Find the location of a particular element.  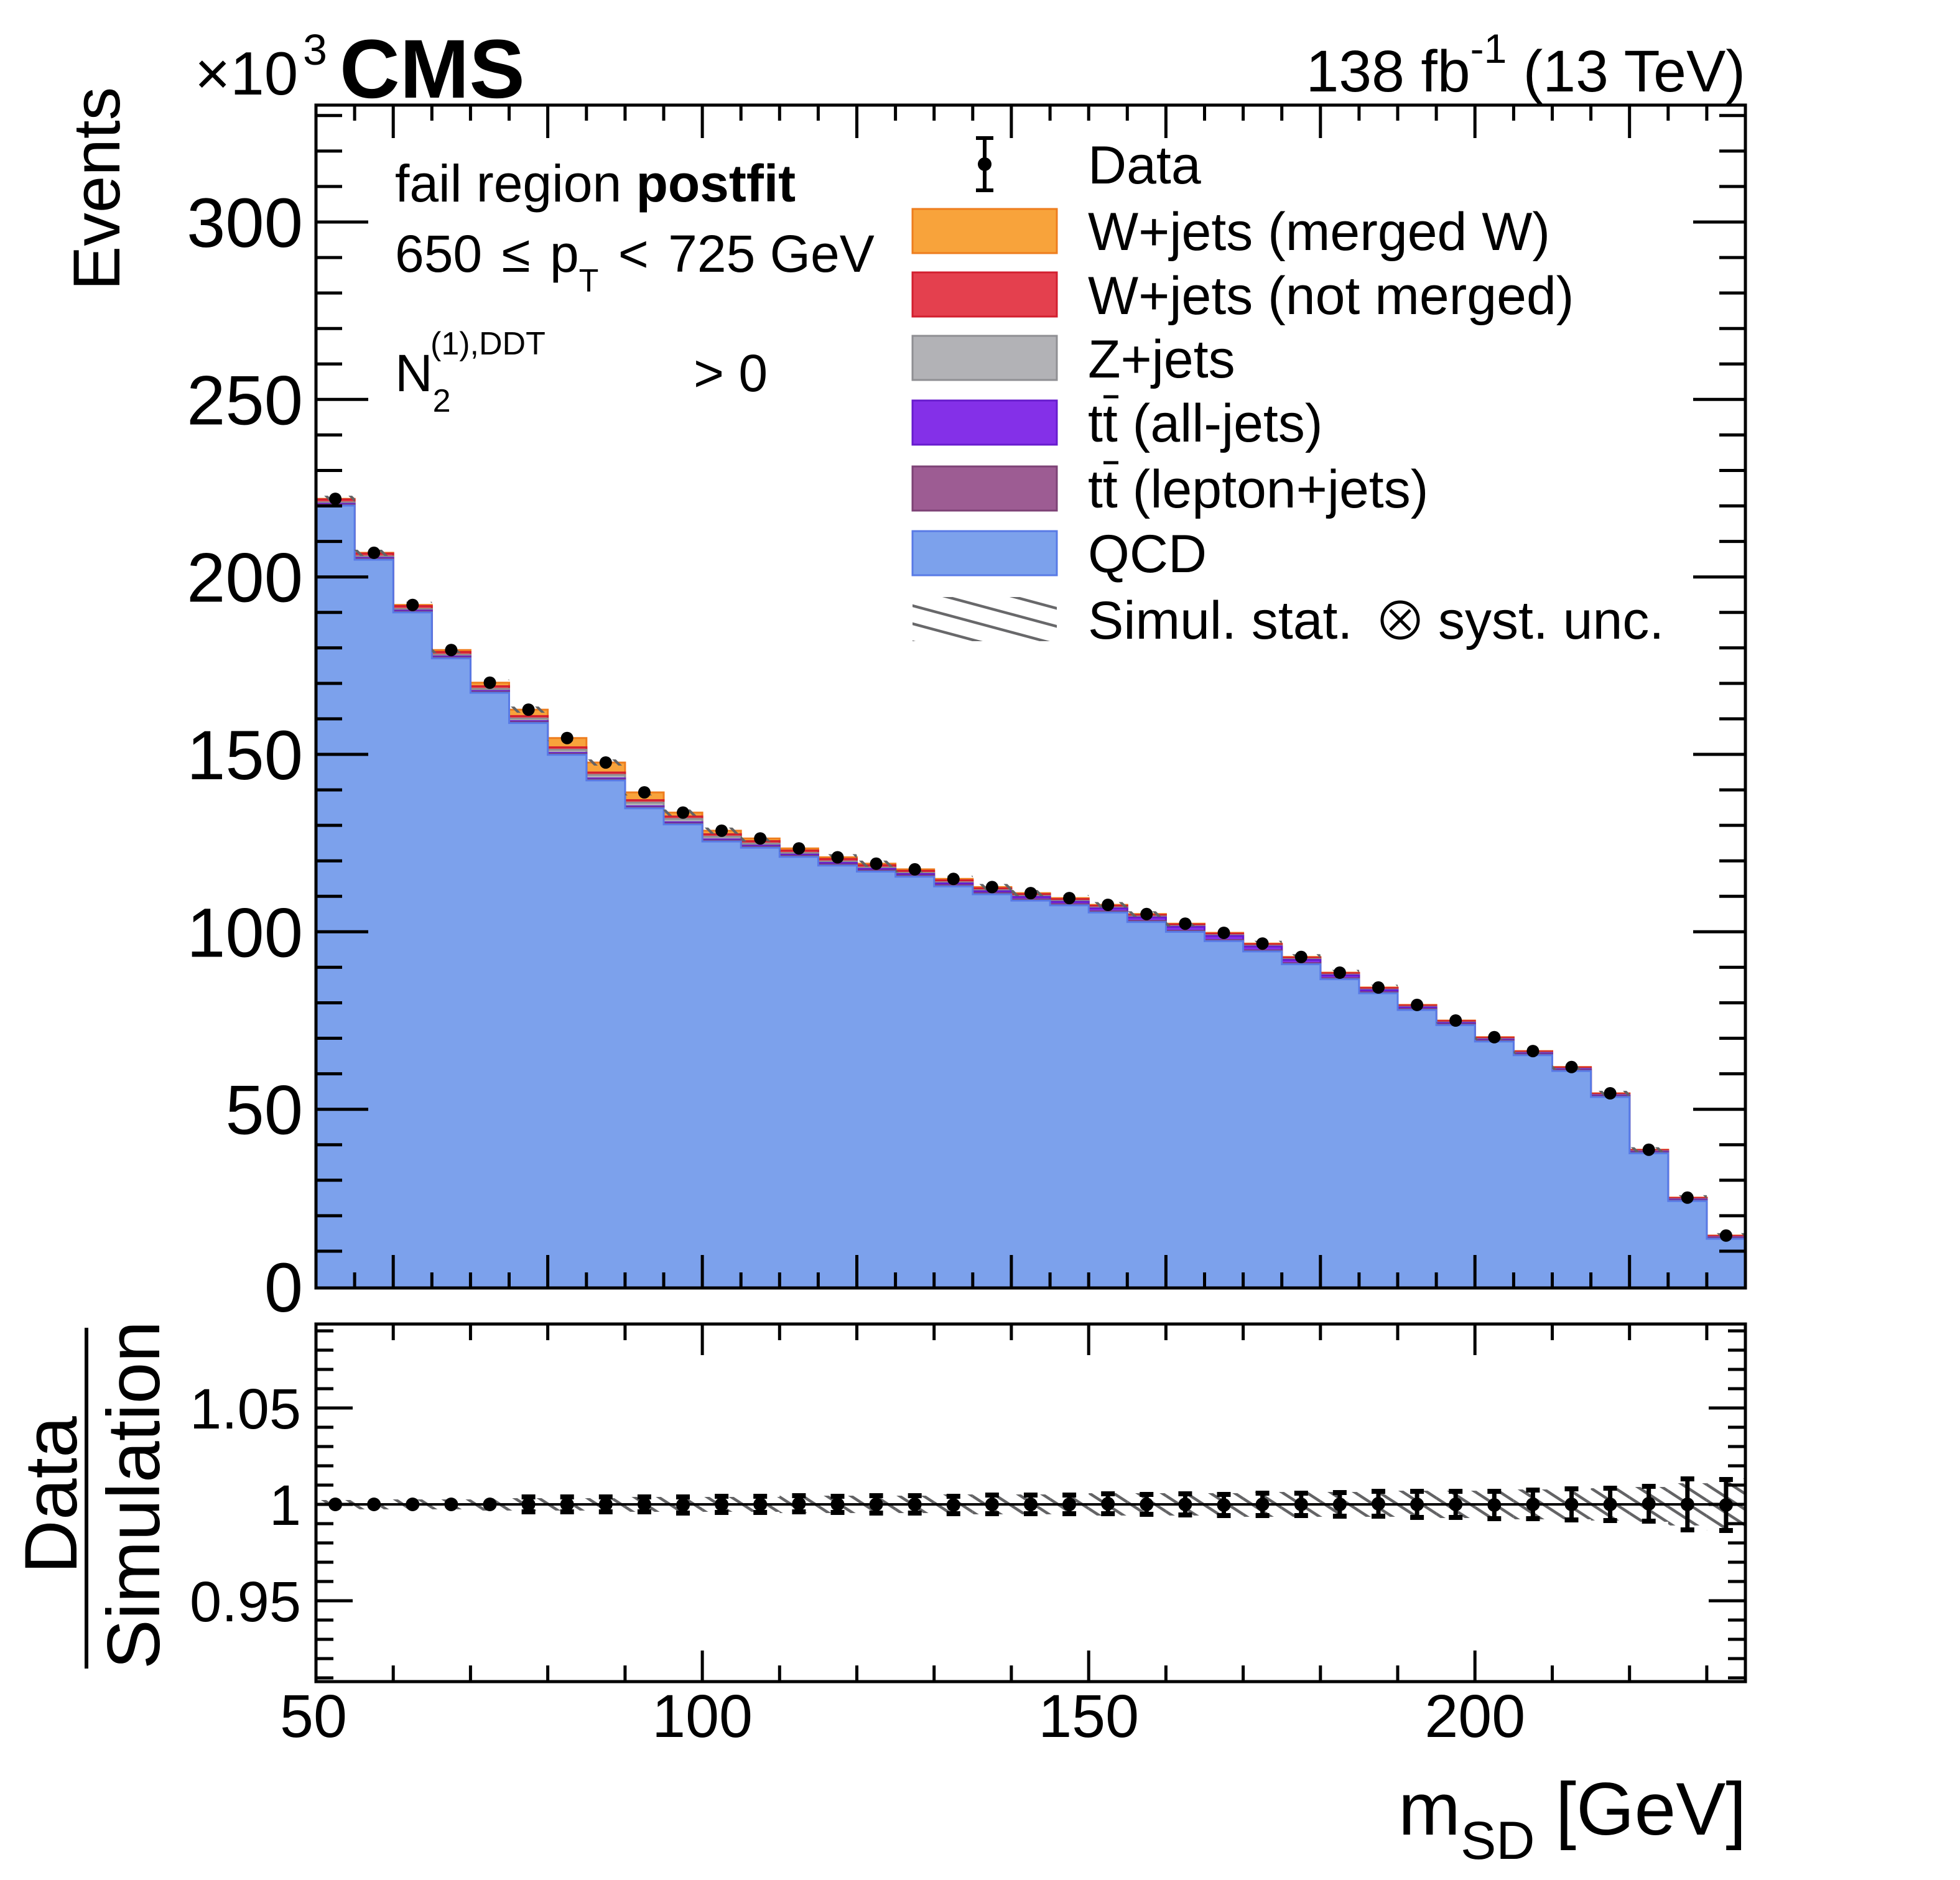

svg-text: W+jets (not merged) is located at coordinates (1331, 296).